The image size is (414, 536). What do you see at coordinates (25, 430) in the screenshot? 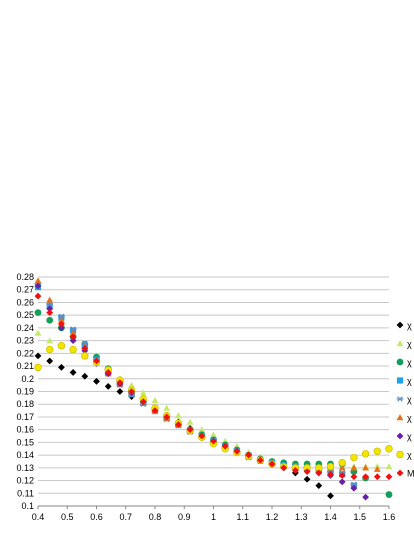
I see `y-tick-label: 0.16` at bounding box center [25, 430].